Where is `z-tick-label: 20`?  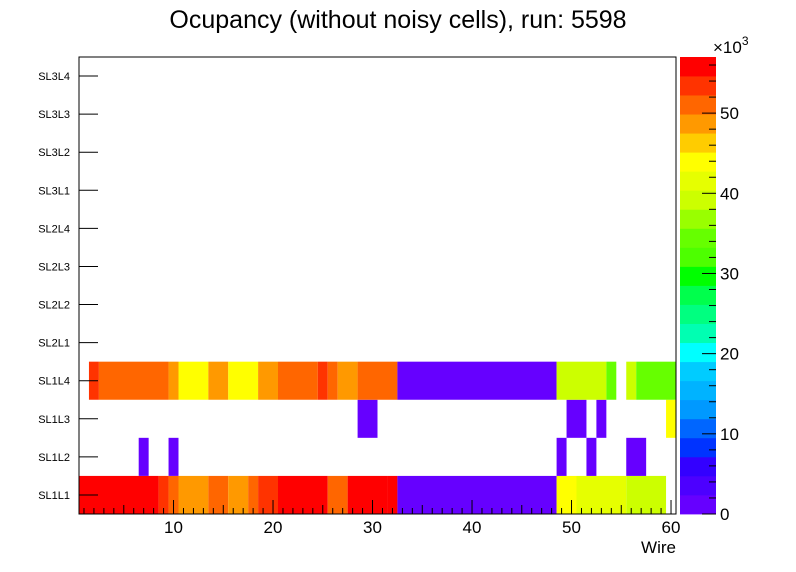 z-tick-label: 20 is located at coordinates (729, 354).